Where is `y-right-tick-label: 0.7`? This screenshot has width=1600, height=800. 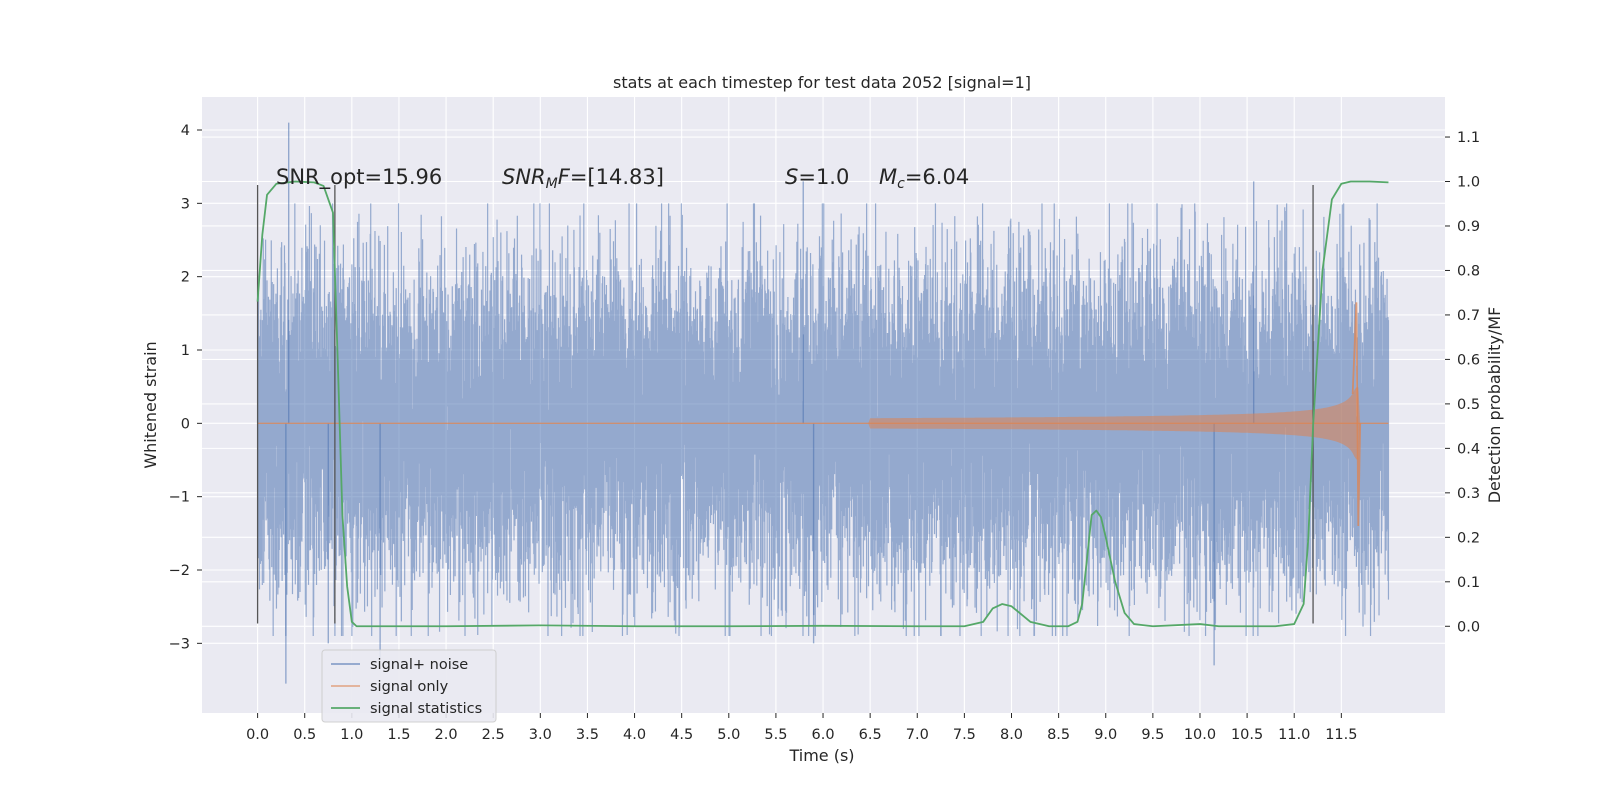
y-right-tick-label: 0.7 is located at coordinates (1468, 316).